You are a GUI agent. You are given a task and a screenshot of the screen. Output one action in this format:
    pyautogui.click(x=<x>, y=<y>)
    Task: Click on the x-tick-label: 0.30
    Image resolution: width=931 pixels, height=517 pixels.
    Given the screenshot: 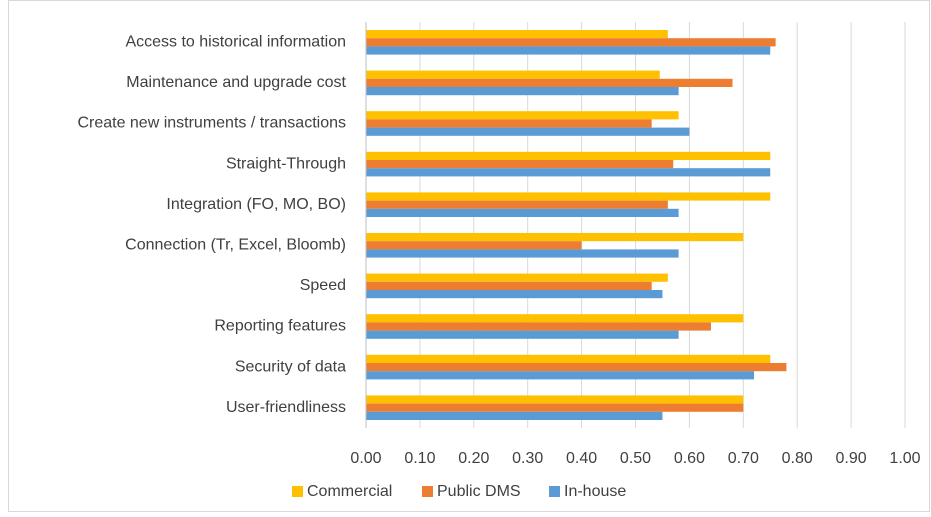 What is the action you would take?
    pyautogui.click(x=527, y=458)
    